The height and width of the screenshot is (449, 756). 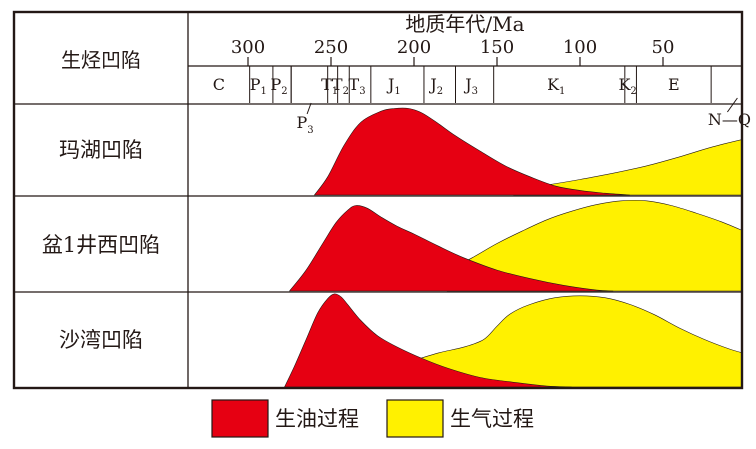 What do you see at coordinates (464, 24) in the screenshot?
I see `axis-title: 地质年代/Ma` at bounding box center [464, 24].